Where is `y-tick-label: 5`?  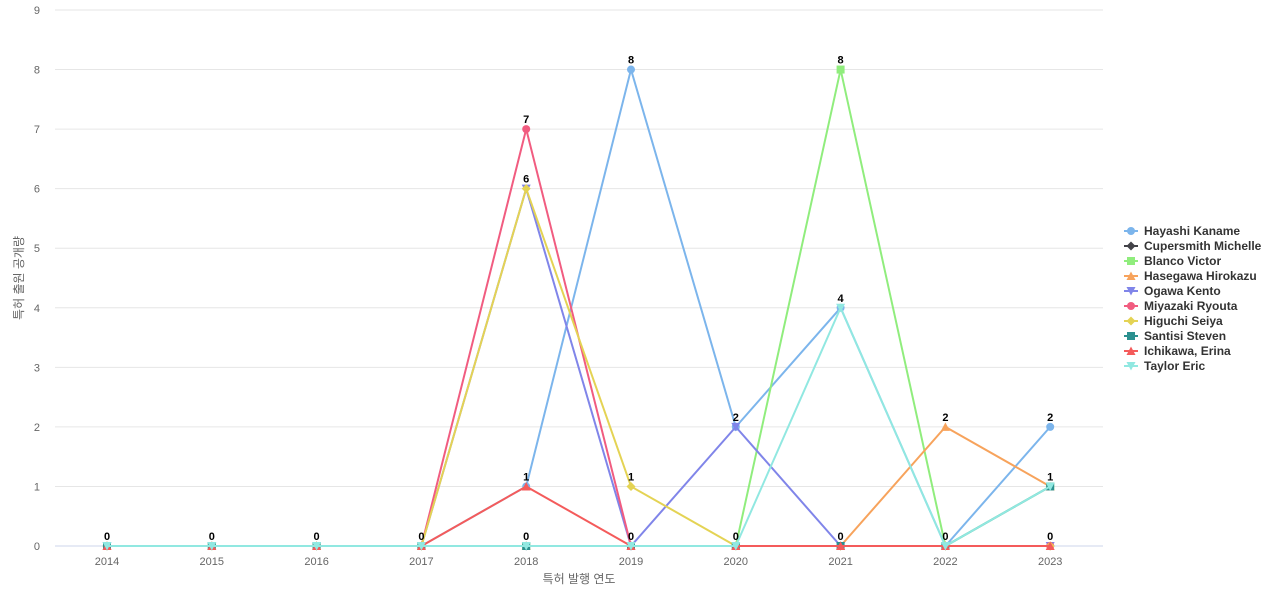
y-tick-label: 5 is located at coordinates (37, 249).